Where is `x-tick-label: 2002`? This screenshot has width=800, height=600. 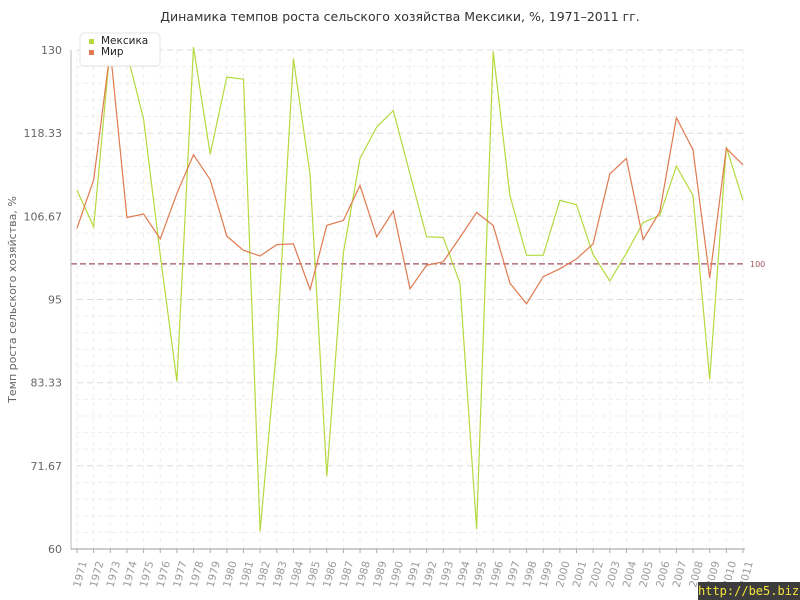 x-tick-label: 2002 is located at coordinates (596, 574).